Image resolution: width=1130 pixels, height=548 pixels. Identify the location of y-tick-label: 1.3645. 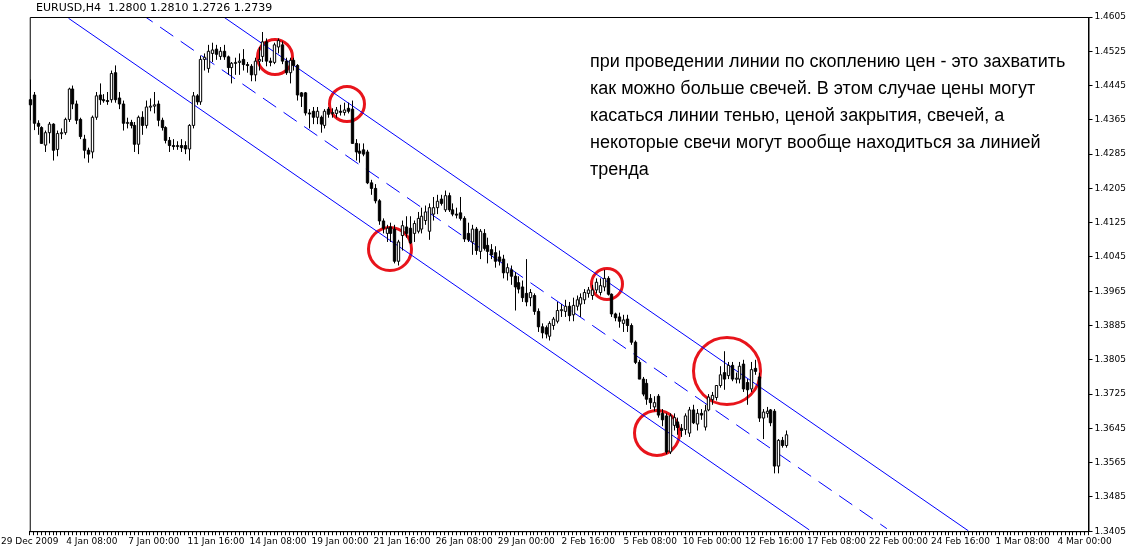
(1110, 427).